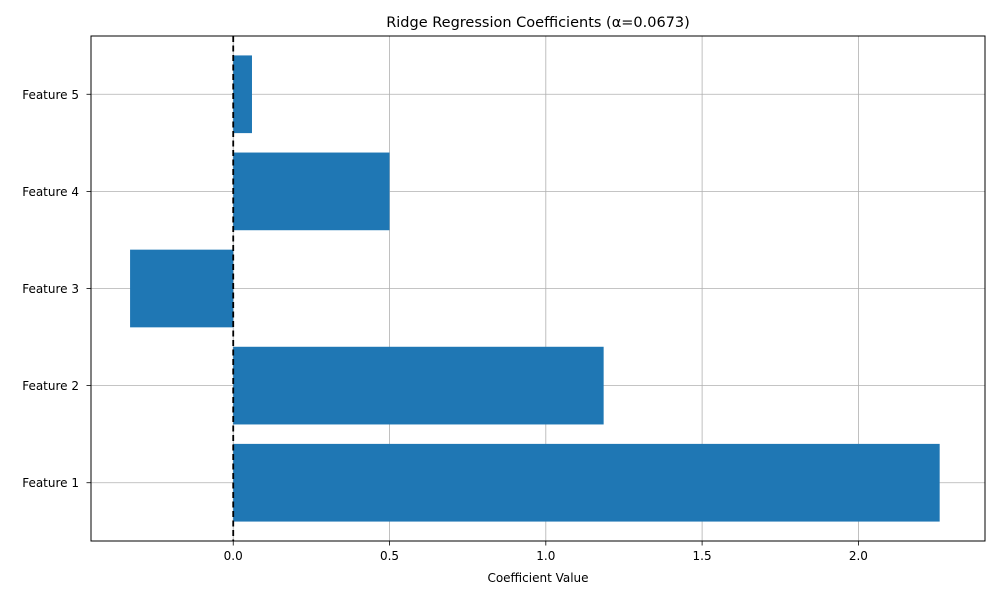 The height and width of the screenshot is (600, 1000). Describe the element at coordinates (233, 556) in the screenshot. I see `x-tick-label: 0.0` at that location.